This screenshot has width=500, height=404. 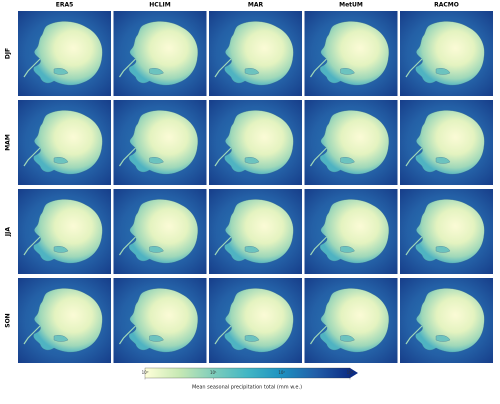 What do you see at coordinates (213, 372) in the screenshot?
I see `colorbar-tick-label: 10¹` at bounding box center [213, 372].